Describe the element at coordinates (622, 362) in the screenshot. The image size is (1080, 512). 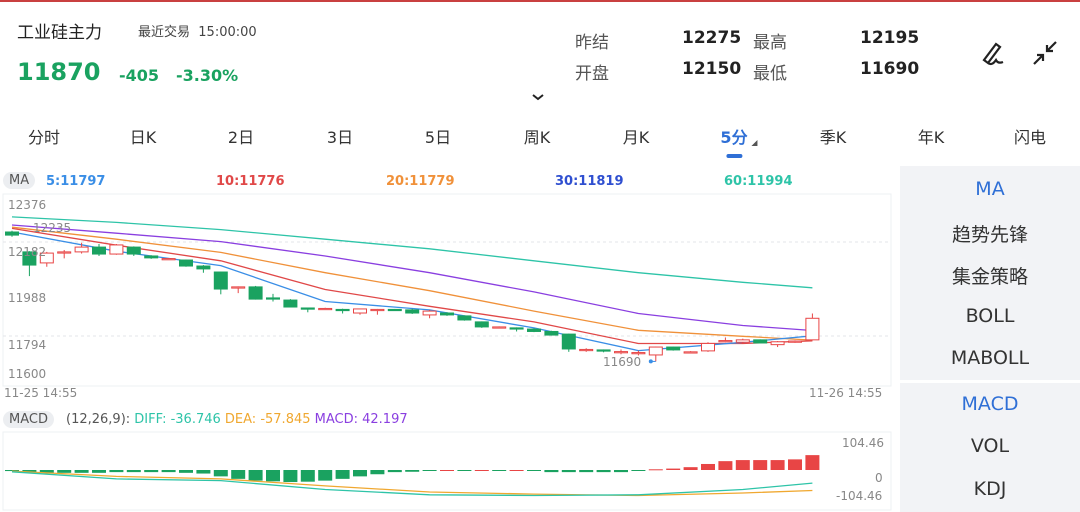
I see `low-marker-label: 11690` at that location.